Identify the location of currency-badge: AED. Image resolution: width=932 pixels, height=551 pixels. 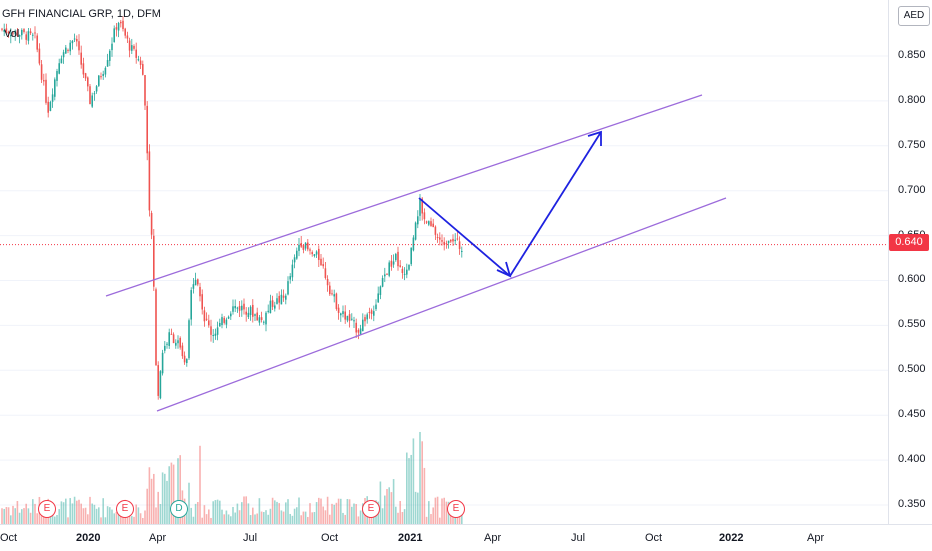
(914, 16).